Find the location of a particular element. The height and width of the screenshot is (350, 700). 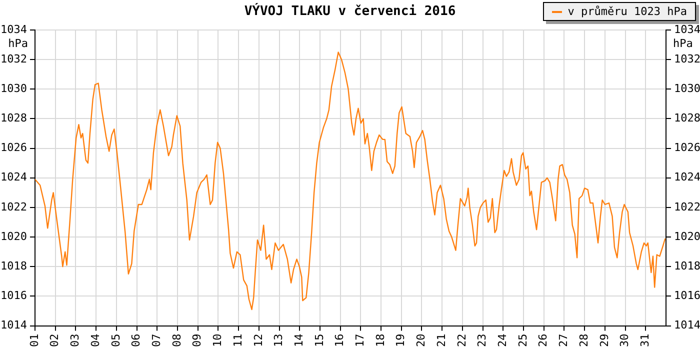

legend-label: v průměru 1023 hPa is located at coordinates (627, 11).